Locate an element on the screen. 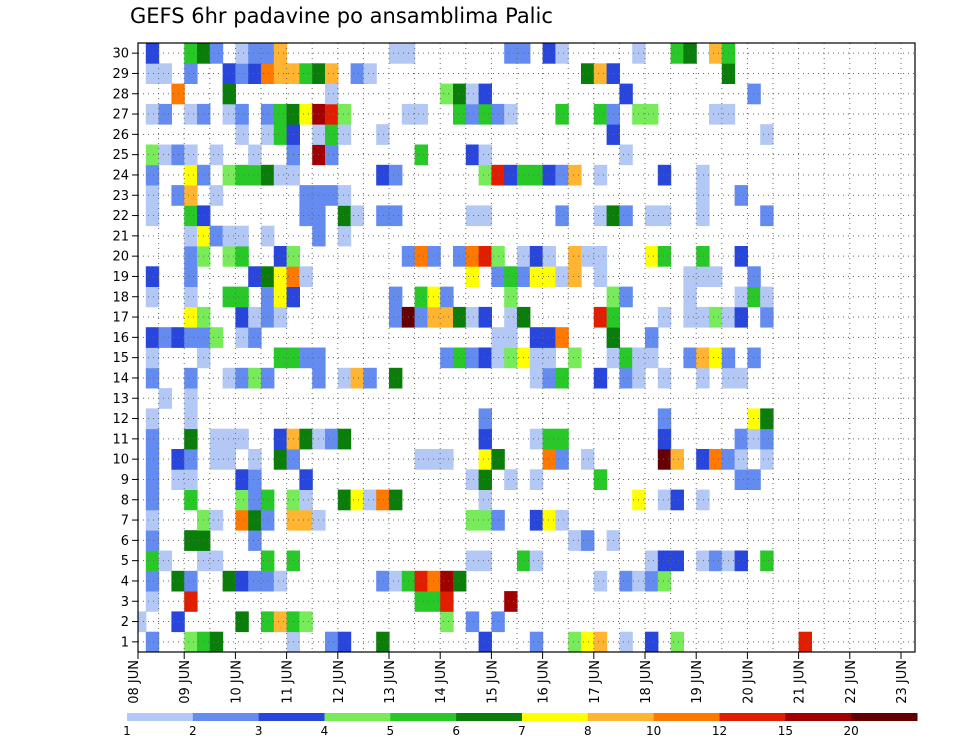 Image resolution: width=960 pixels, height=742 pixels. x-tick-label: 12 JUN is located at coordinates (339, 682).